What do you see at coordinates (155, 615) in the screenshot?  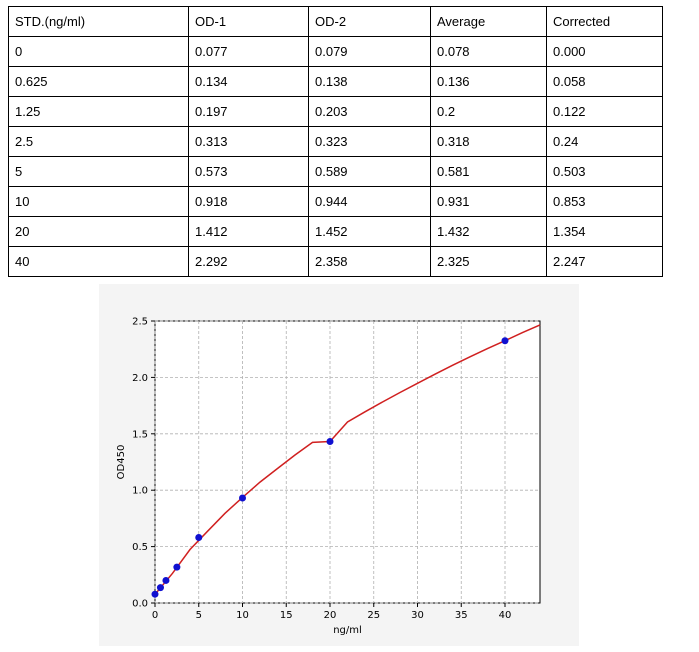 I see `x-tick-label: 0` at bounding box center [155, 615].